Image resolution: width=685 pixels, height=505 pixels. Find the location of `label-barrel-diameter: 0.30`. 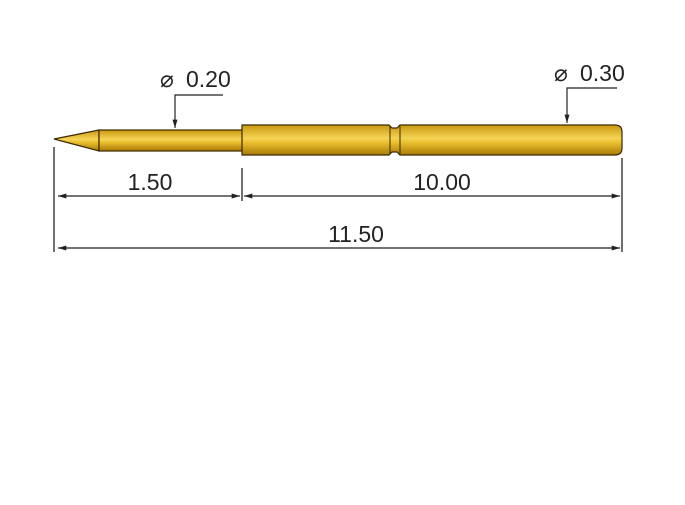

label-barrel-diameter: 0.30 is located at coordinates (602, 73).